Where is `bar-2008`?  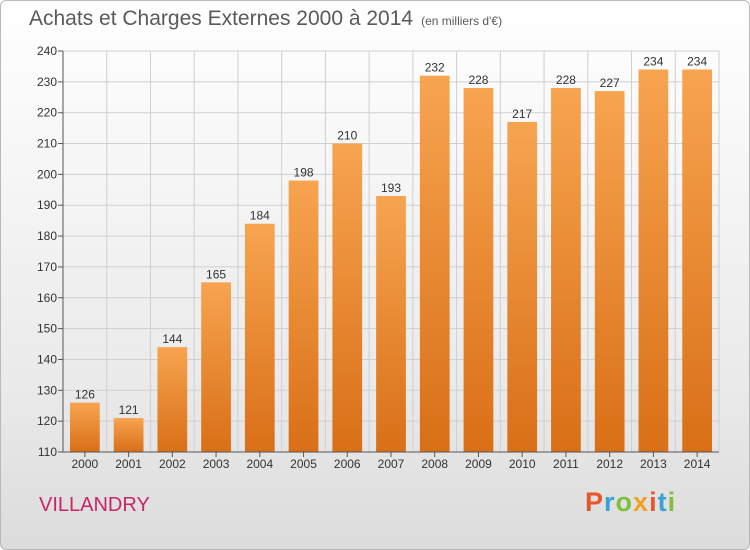
bar-2008 is located at coordinates (434, 263).